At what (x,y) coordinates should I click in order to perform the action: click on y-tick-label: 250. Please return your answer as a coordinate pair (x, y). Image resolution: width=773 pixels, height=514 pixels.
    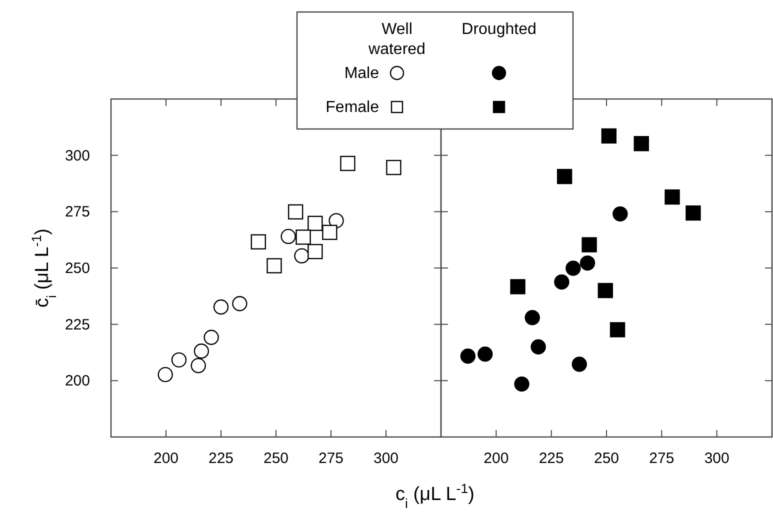
    Looking at the image, I should click on (77, 268).